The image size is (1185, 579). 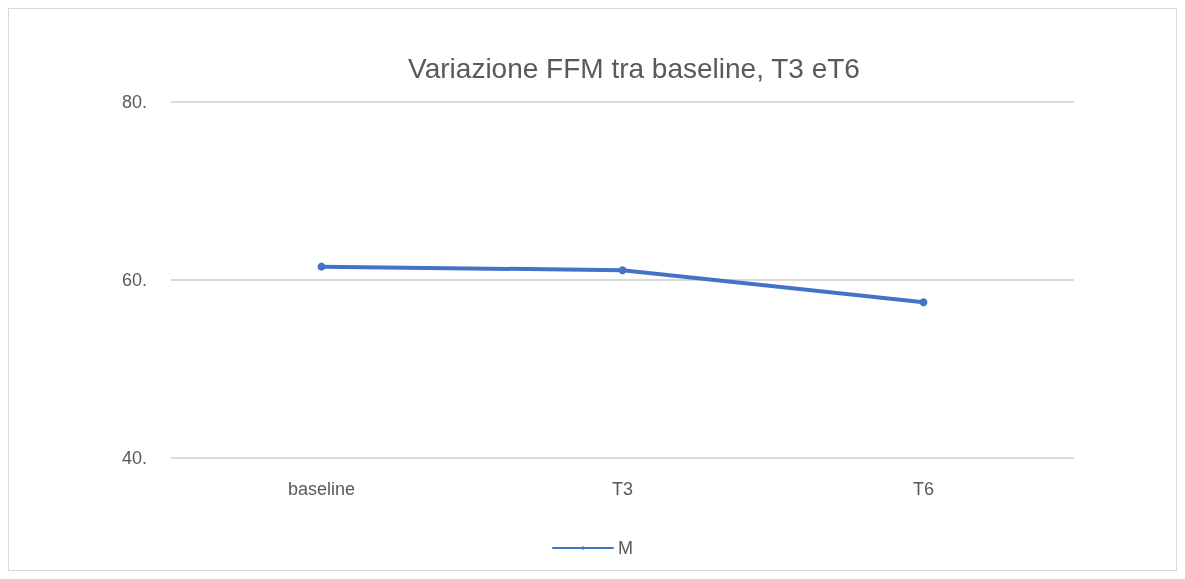 What do you see at coordinates (321, 489) in the screenshot?
I see `x-tick-label: baseline` at bounding box center [321, 489].